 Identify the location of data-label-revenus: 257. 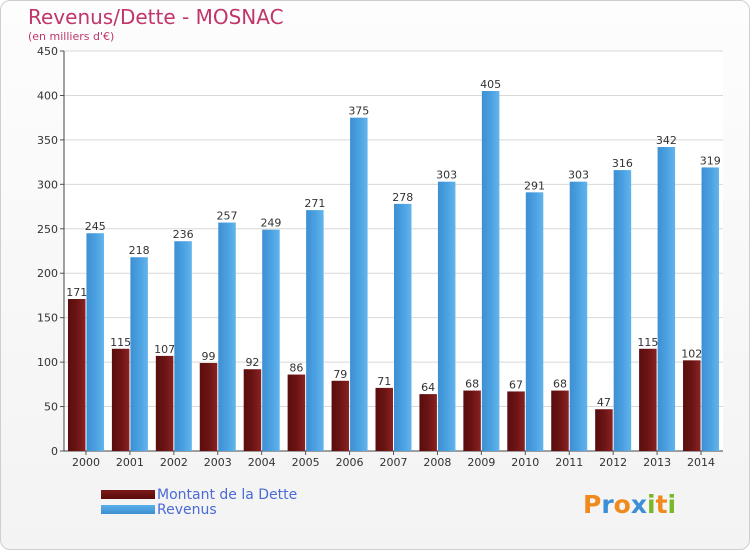
(227, 216).